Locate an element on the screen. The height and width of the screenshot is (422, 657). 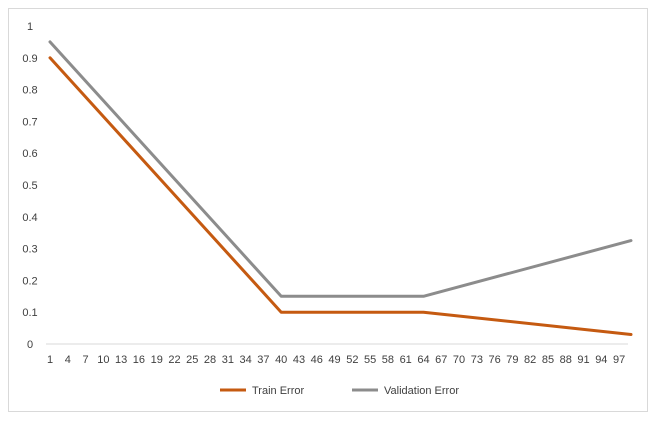
x-tick-label: 97 is located at coordinates (619, 360).